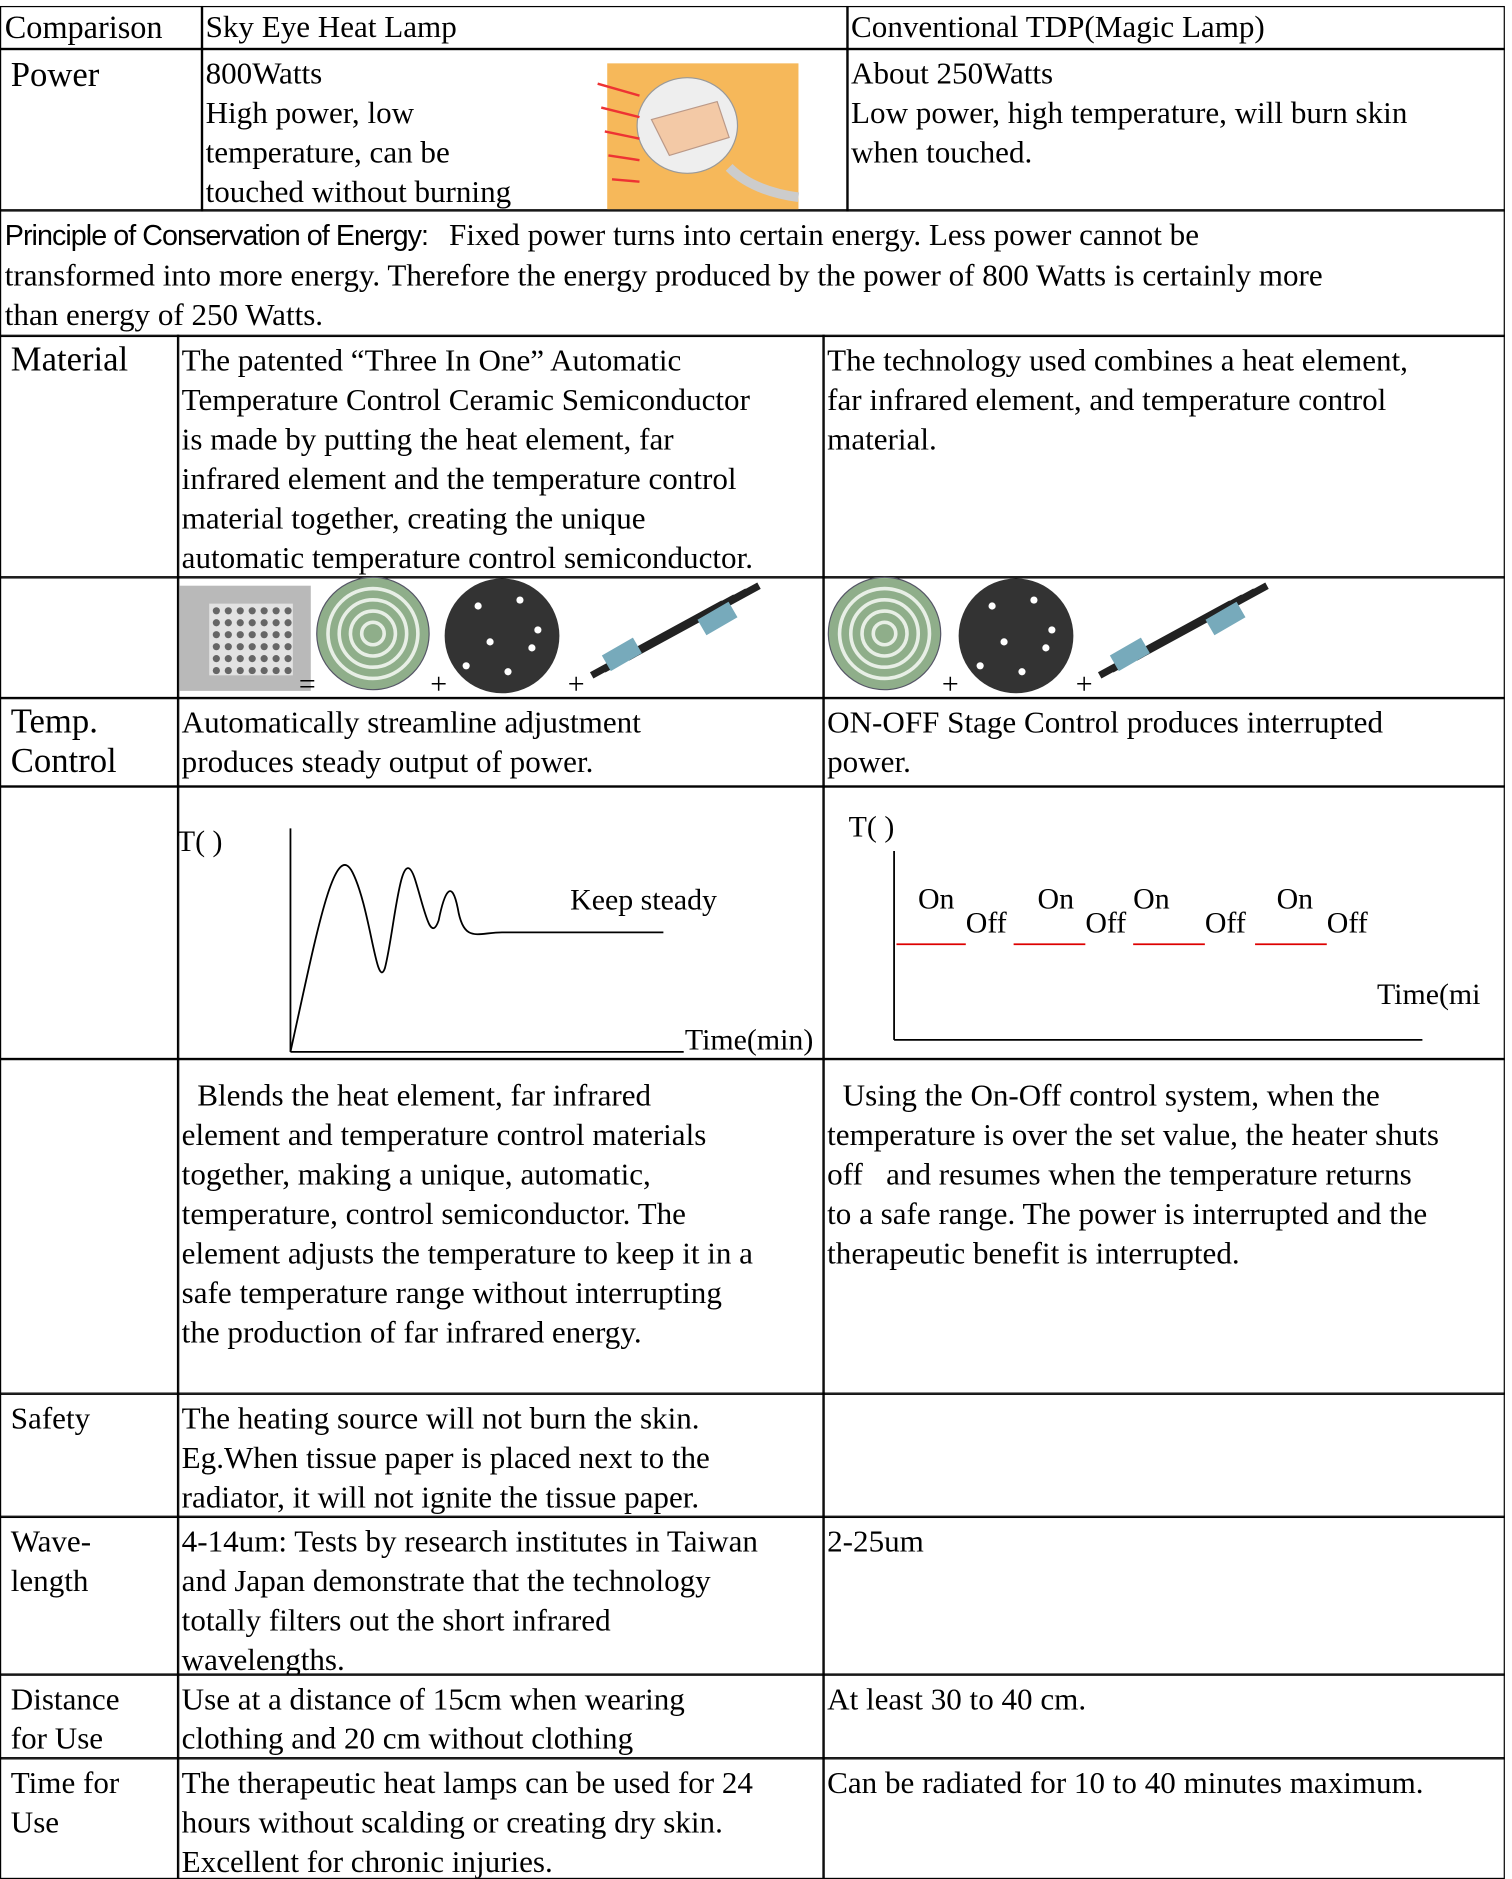 This screenshot has width=1512, height=1879. Describe the element at coordinates (54, 722) in the screenshot. I see `text-line: Temp.` at that location.